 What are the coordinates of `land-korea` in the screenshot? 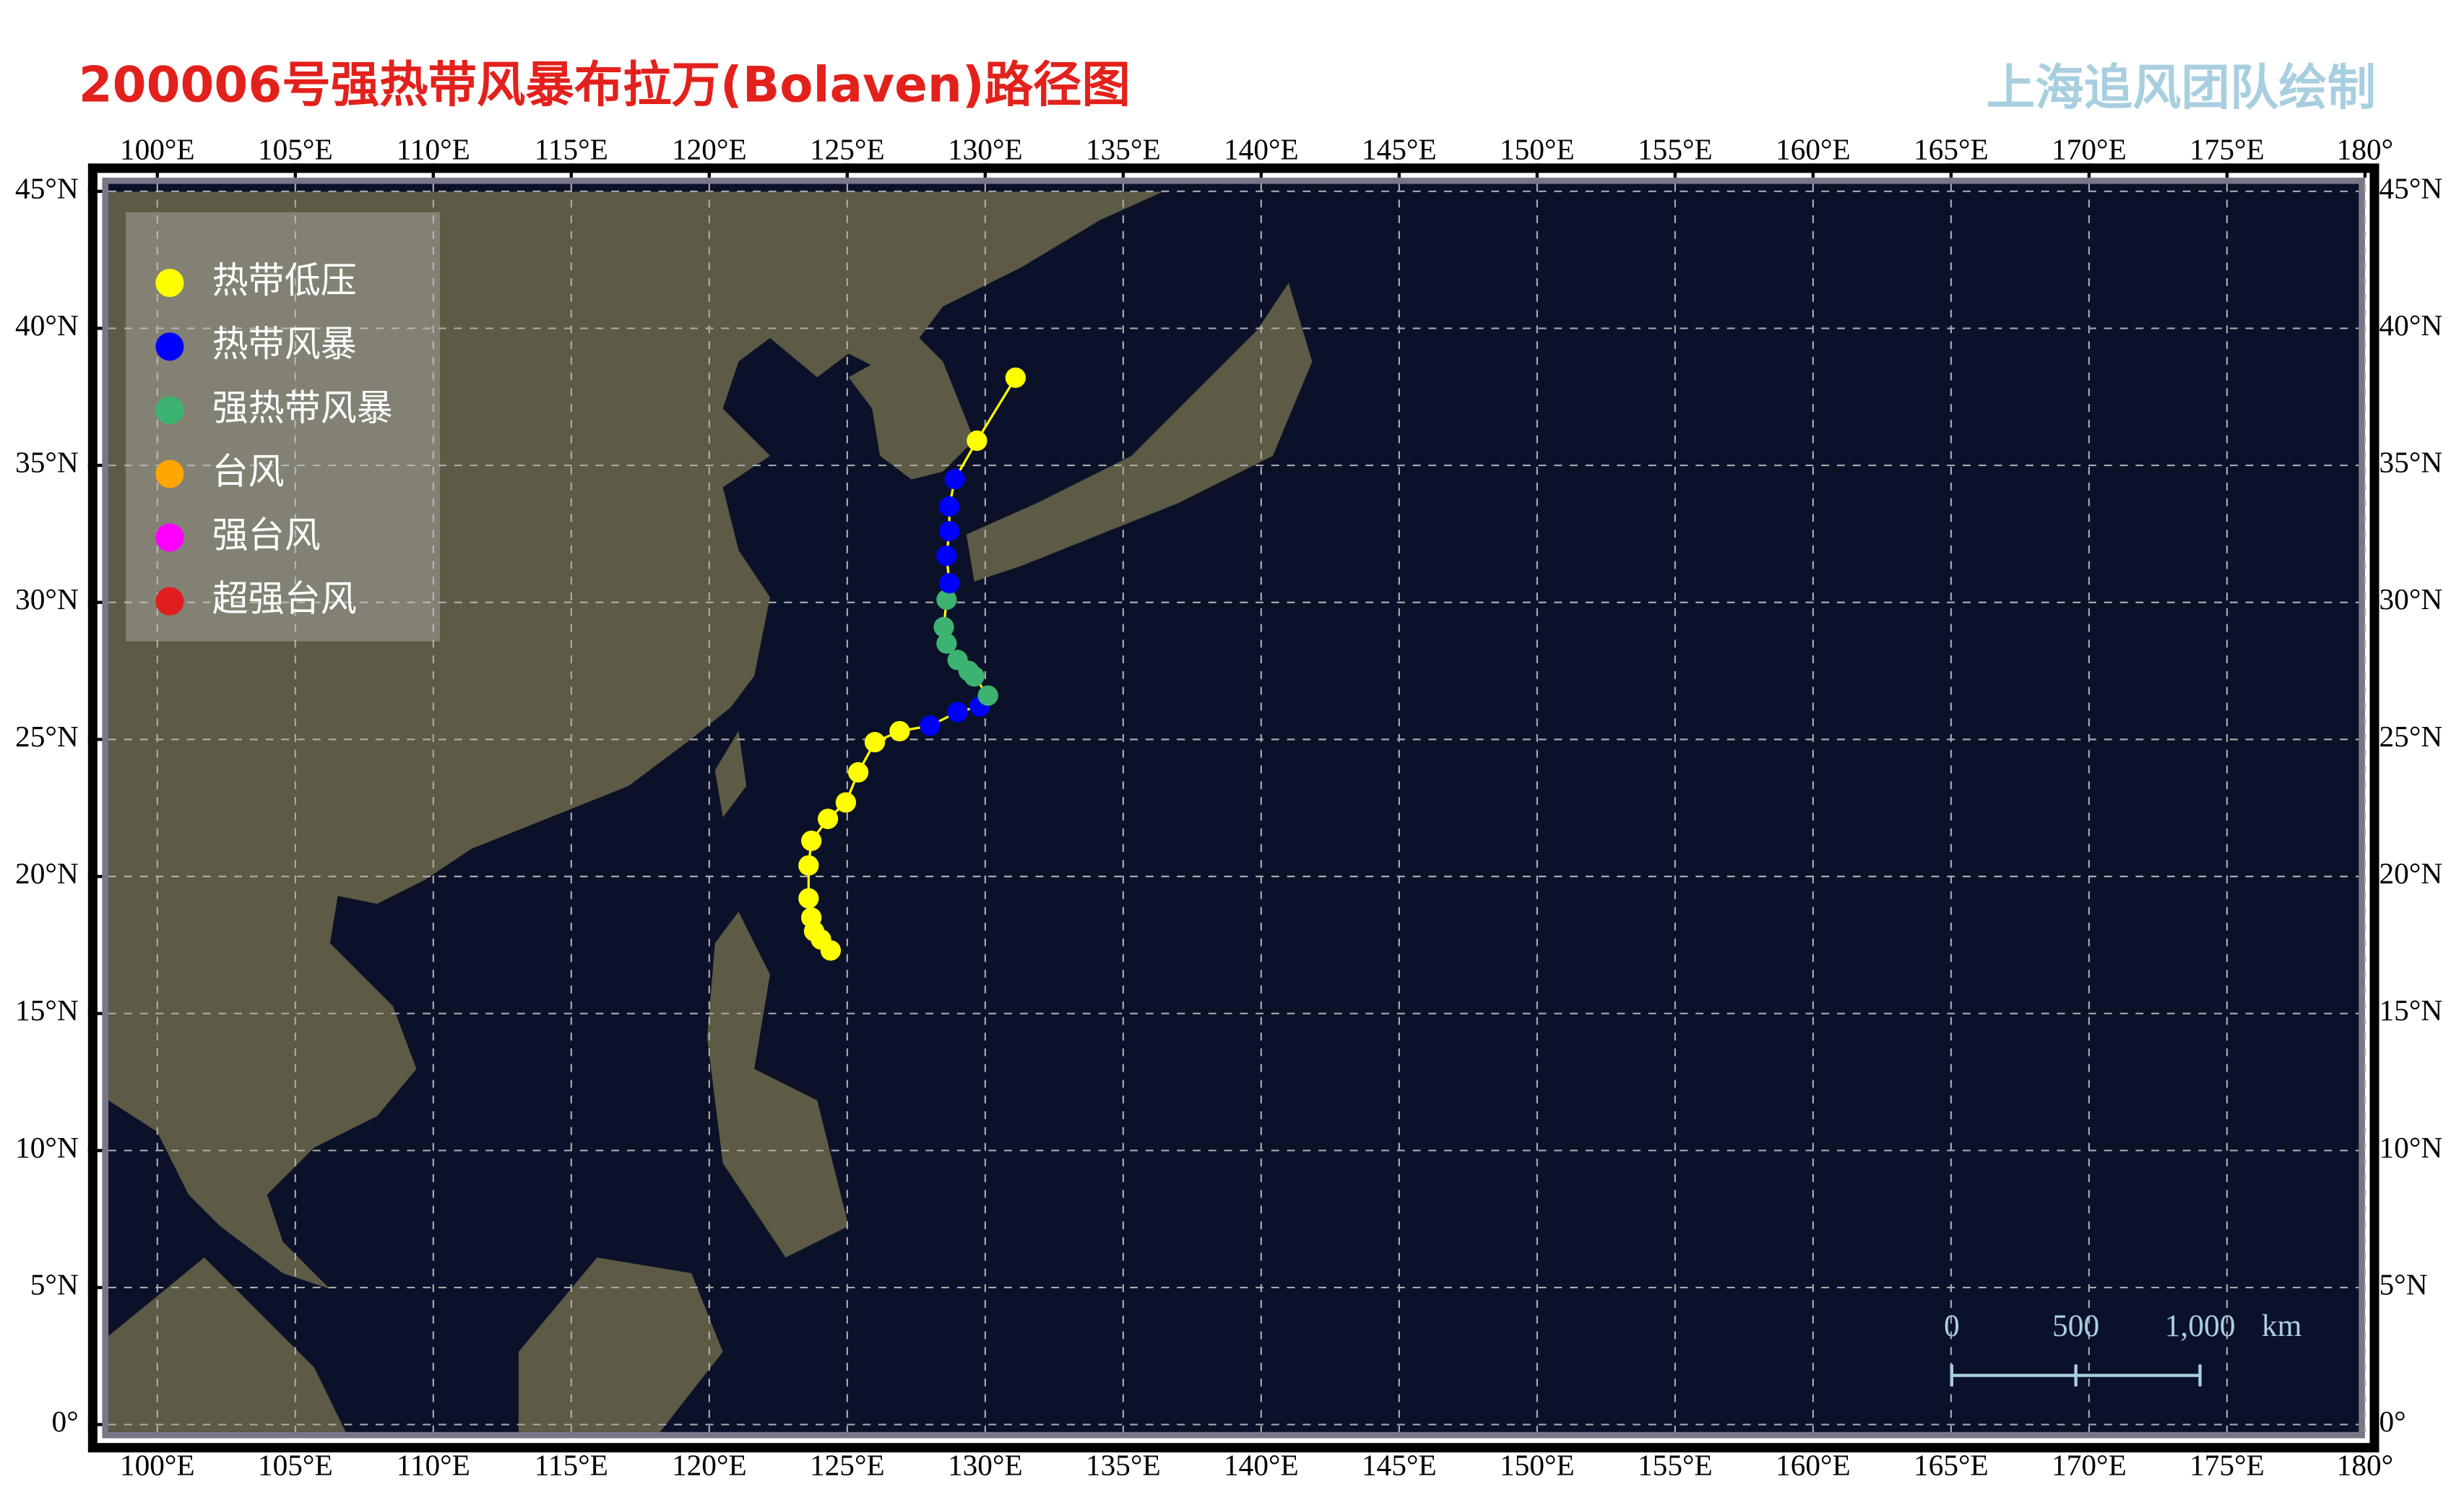 It's located at (911, 408).